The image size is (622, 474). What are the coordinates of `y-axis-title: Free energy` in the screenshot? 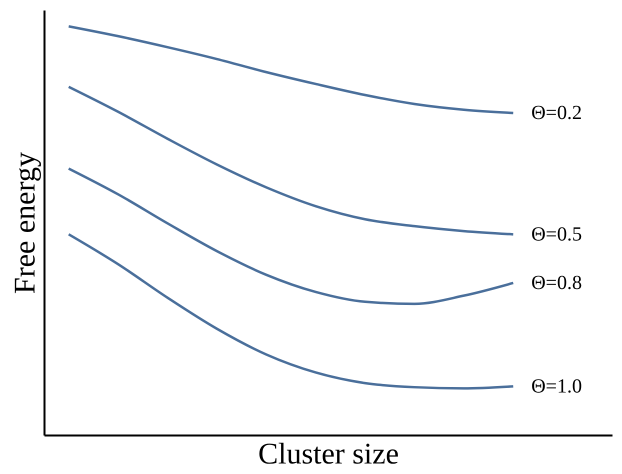 It's located at (25, 223).